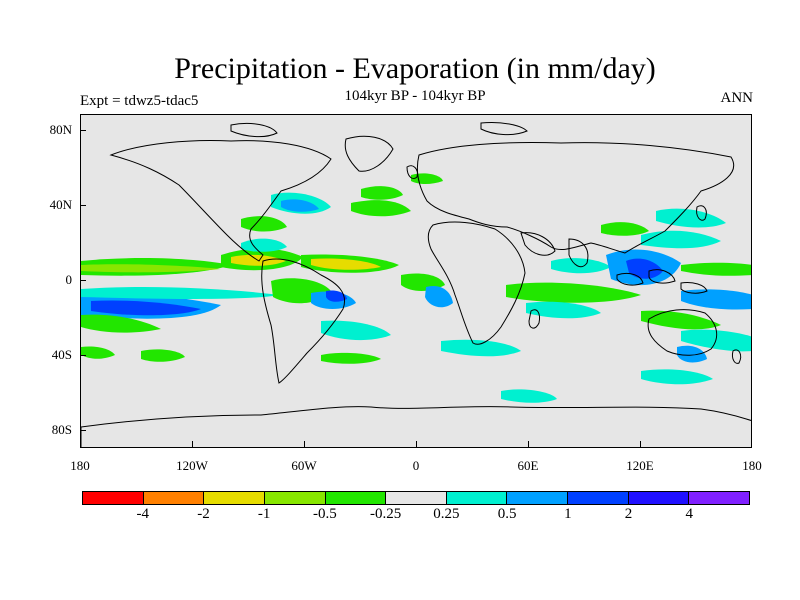 The image size is (800, 600). Describe the element at coordinates (60, 129) in the screenshot. I see `lat-label-80n: 80N` at that location.